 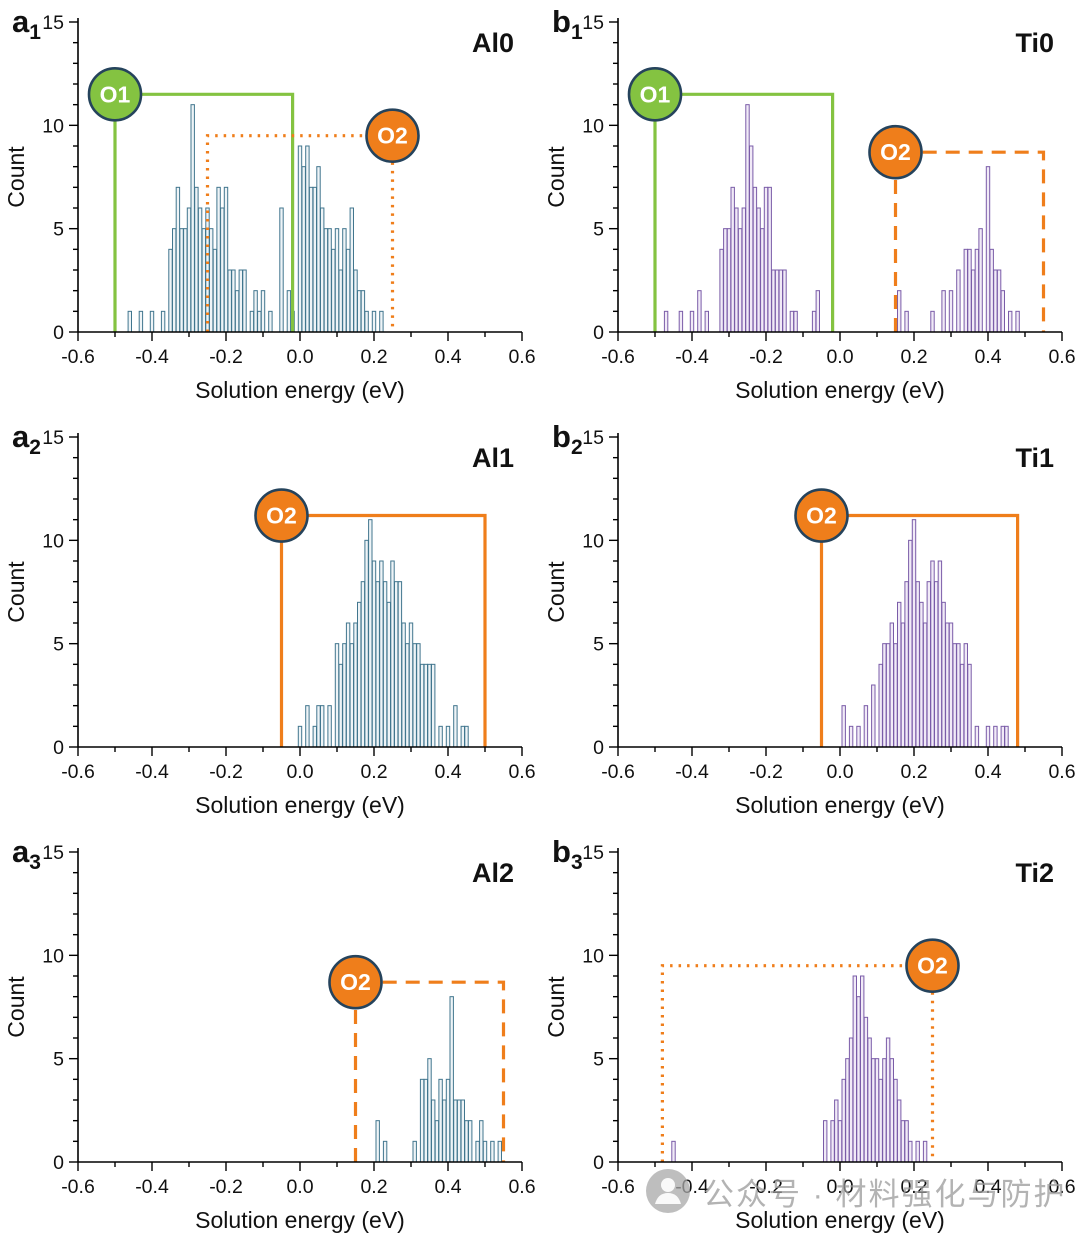 I want to click on panel-title: Al0, so click(x=493, y=43).